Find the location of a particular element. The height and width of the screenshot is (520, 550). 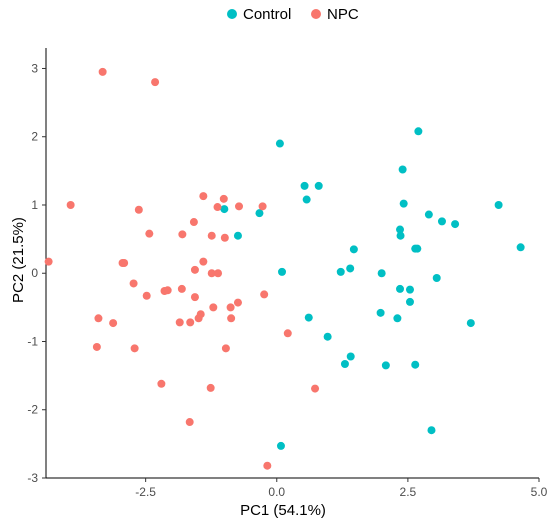

y-axis-title: PC2 (21.5%) is located at coordinates (18, 260).